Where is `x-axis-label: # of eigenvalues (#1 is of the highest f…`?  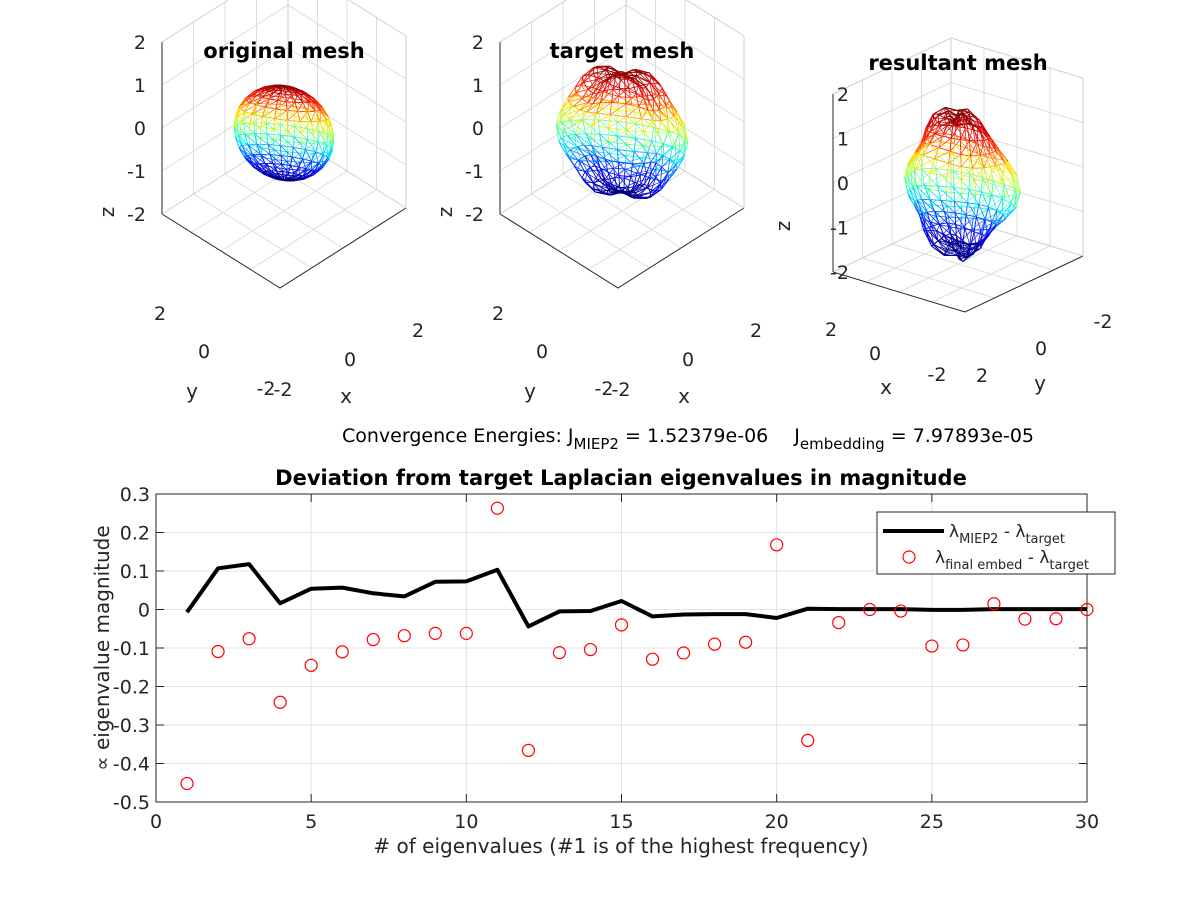
x-axis-label: # of eigenvalues (#1 is of the highest f… is located at coordinates (620, 846).